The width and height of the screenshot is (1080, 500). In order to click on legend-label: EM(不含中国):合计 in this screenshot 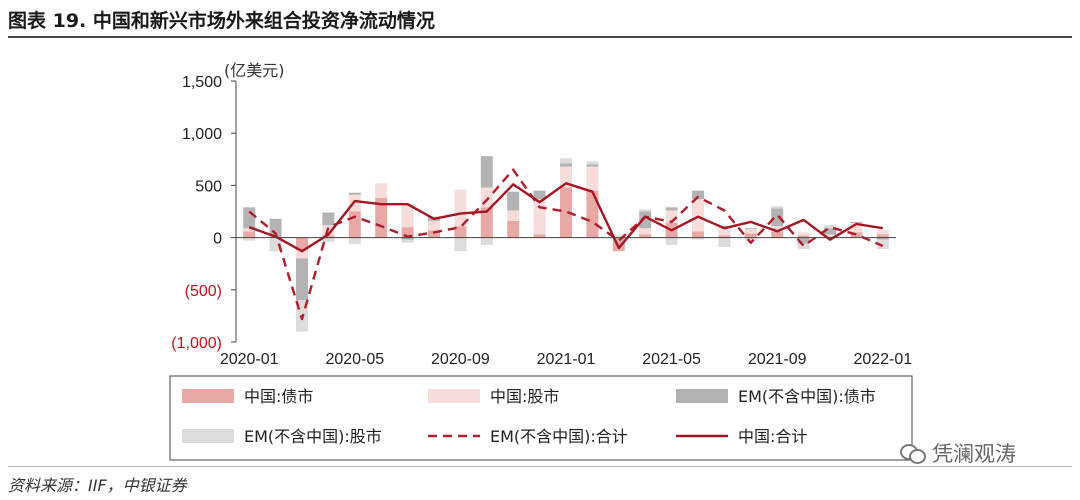, I will do `click(559, 436)`.